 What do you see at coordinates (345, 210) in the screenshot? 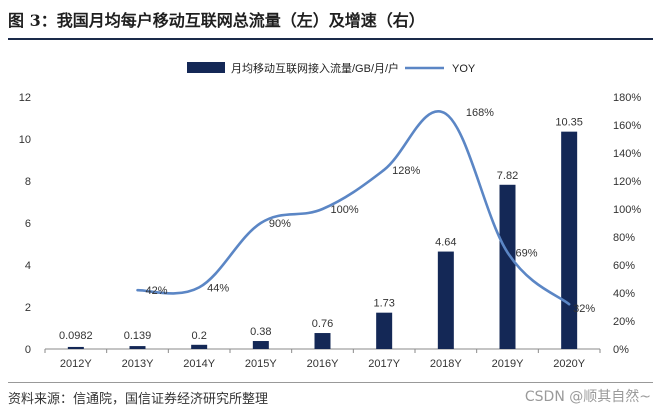
I see `yoy-value-label: 100%` at bounding box center [345, 210].